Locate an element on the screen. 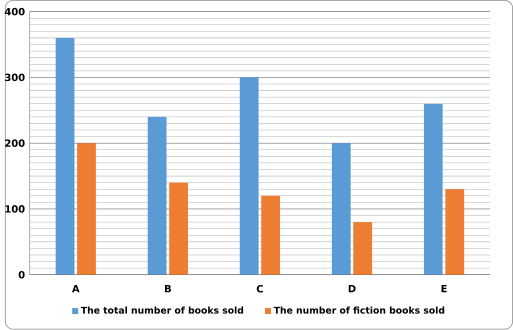 The height and width of the screenshot is (330, 513). y-tick-label: 300 is located at coordinates (15, 78).